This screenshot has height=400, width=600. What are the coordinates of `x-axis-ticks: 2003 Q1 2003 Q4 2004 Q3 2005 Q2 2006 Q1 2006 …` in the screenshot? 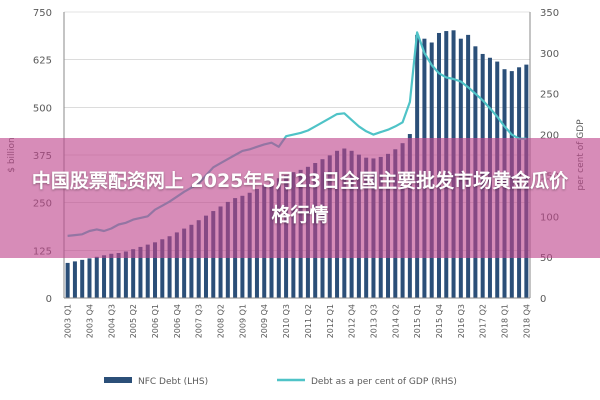 It's located at (298, 321).